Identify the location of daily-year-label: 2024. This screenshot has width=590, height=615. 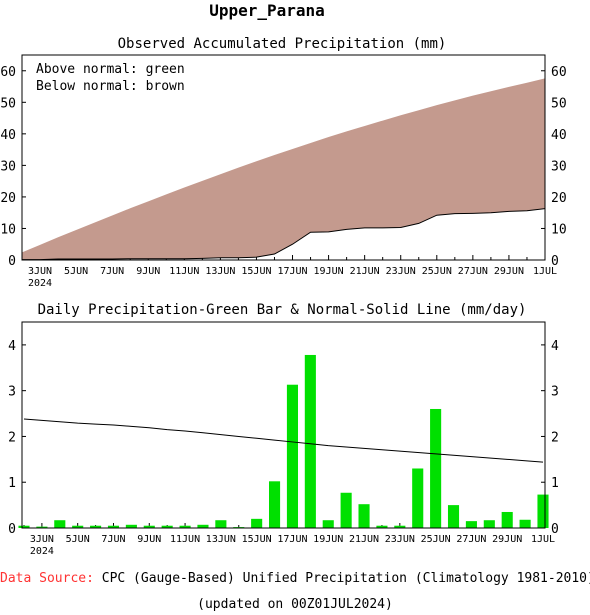
(42, 551).